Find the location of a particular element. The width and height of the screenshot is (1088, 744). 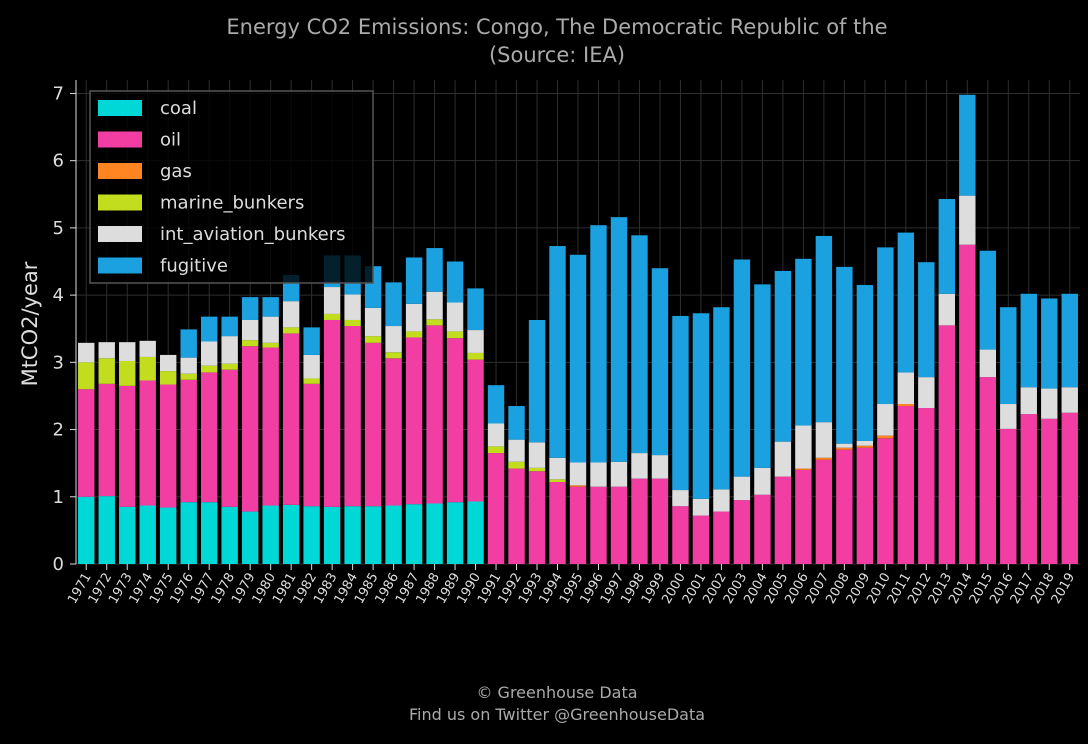

bar-int_aviation_bunkers-2003 is located at coordinates (742, 488).